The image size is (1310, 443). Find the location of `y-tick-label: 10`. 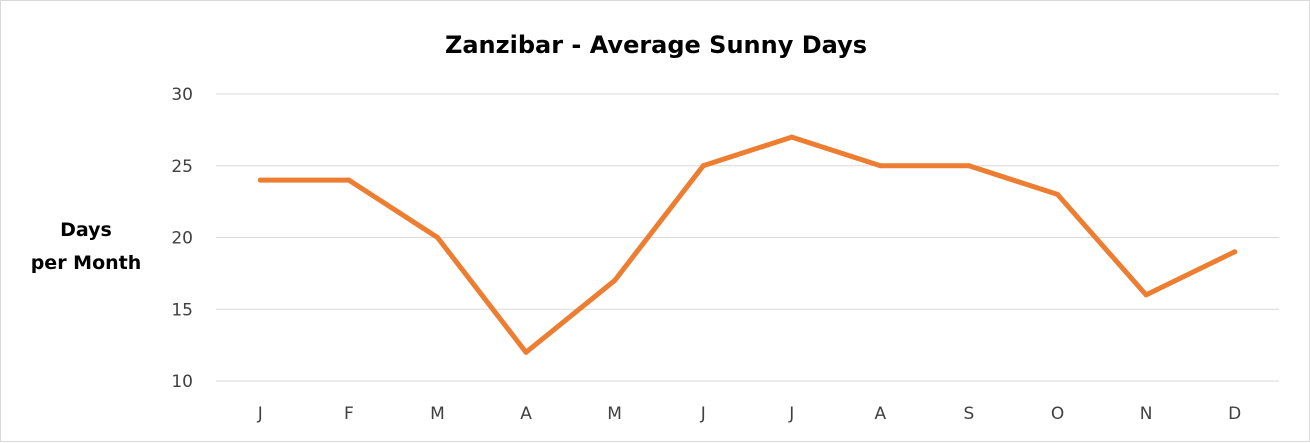

y-tick-label: 10 is located at coordinates (182, 382).